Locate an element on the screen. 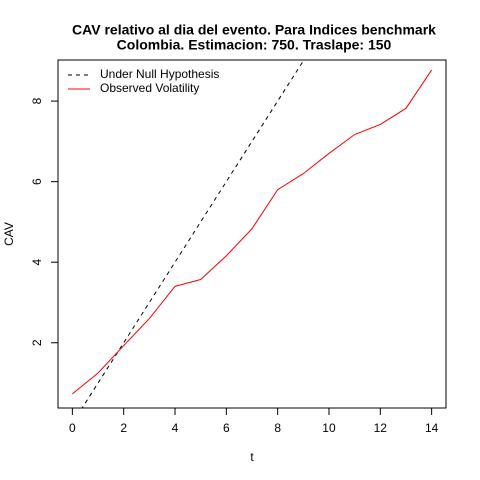 The height and width of the screenshot is (480, 480). y-tick-label: 6 is located at coordinates (37, 181).